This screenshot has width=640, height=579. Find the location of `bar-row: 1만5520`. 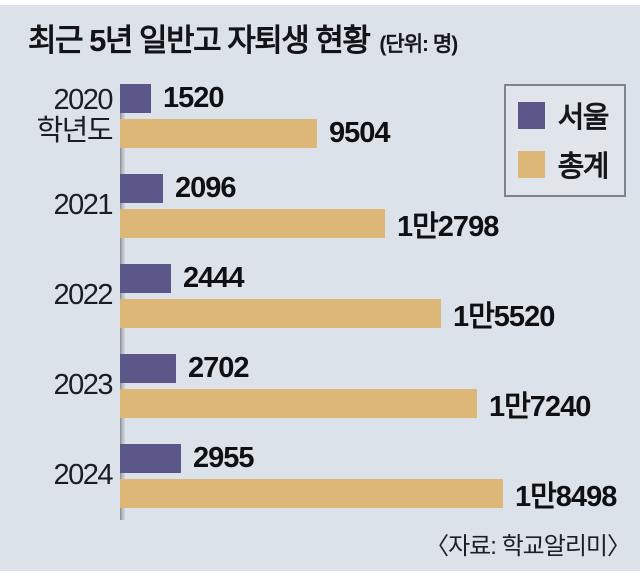

bar-row: 1만5520 is located at coordinates (380, 316).